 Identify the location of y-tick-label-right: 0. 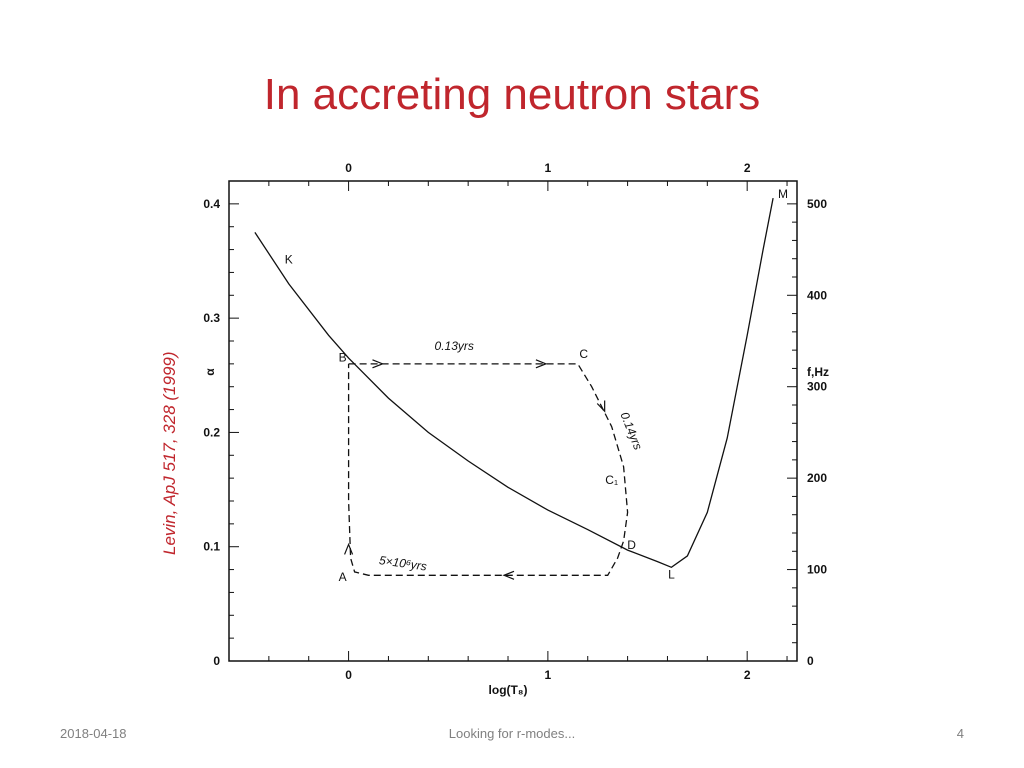
(810, 661).